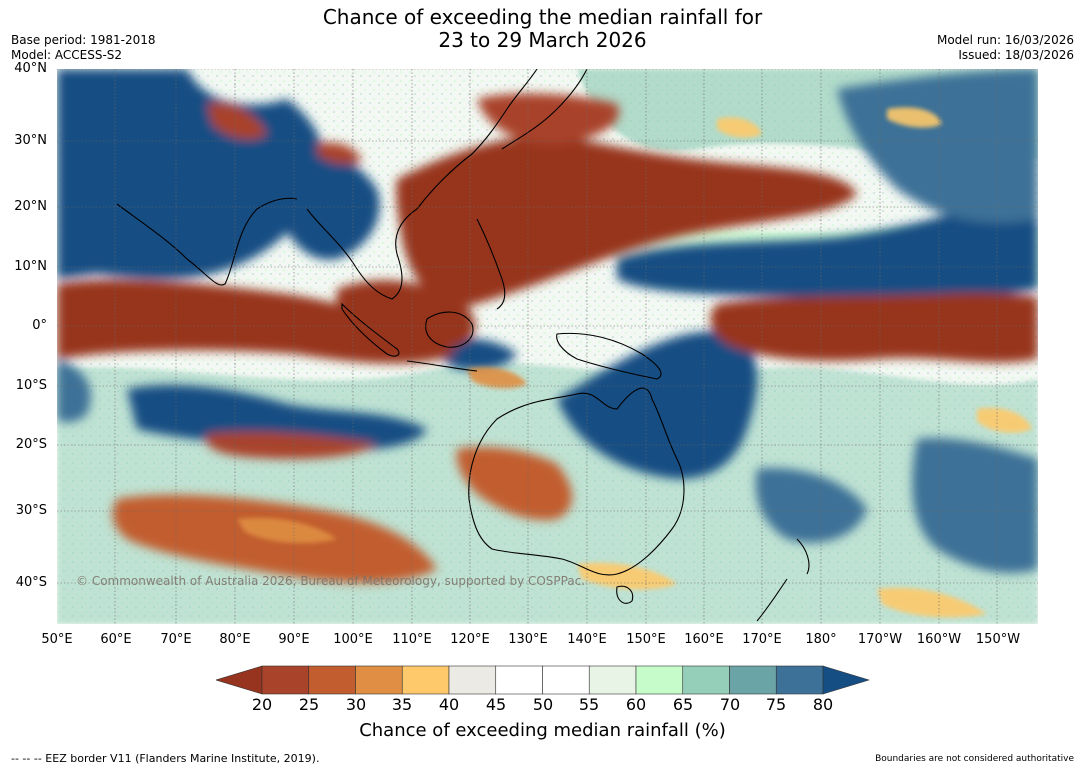  What do you see at coordinates (176, 639) in the screenshot?
I see `lon-label-70e: 70°E` at bounding box center [176, 639].